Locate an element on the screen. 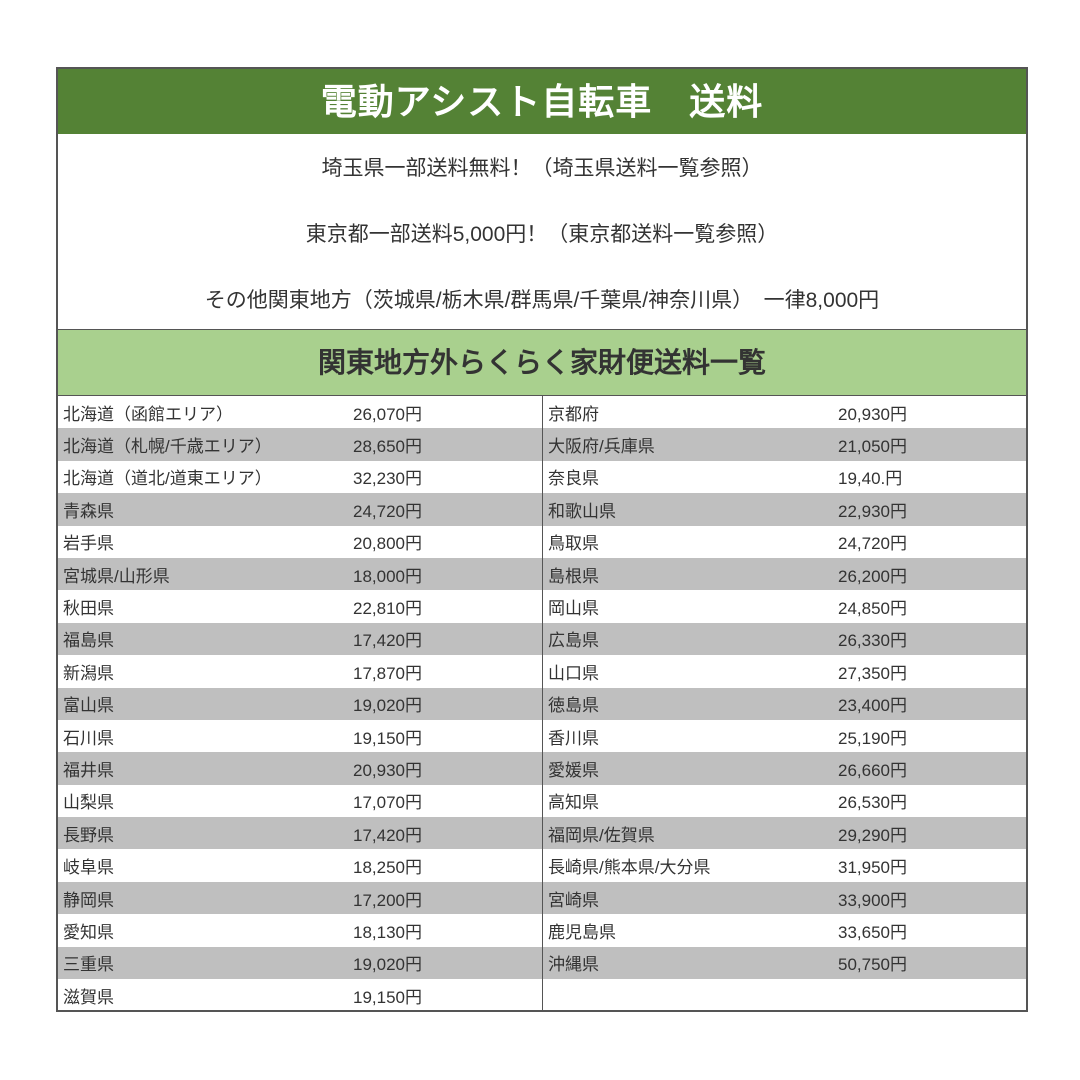 Image resolution: width=1080 pixels, height=1080 pixels. table-row is located at coordinates (784, 994).